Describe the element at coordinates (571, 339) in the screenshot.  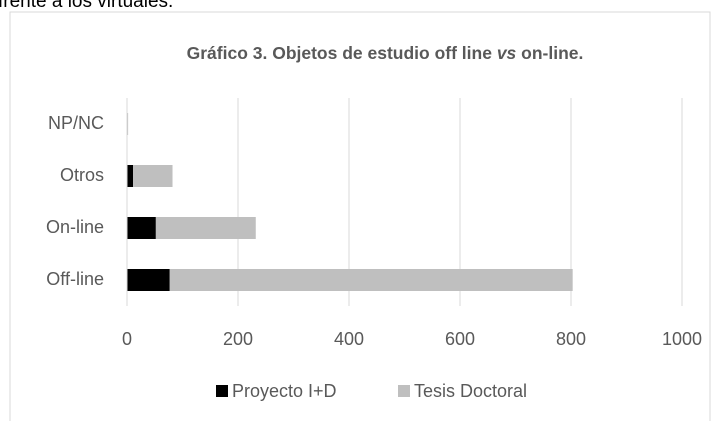
I see `x-tick-label: 800` at that location.